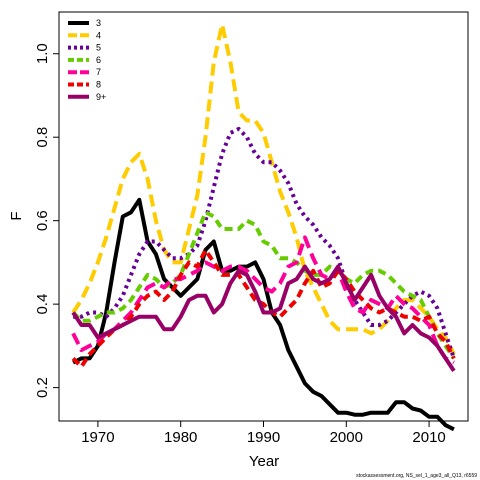  I want to click on y-tick-label: 0.8, so click(42, 137).